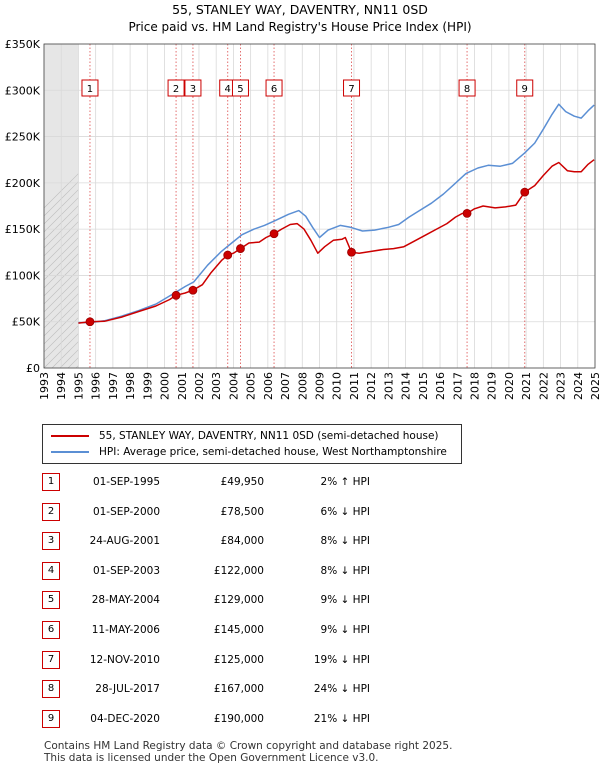 This screenshot has height=770, width=600. Describe the element at coordinates (216, 386) in the screenshot. I see `x-tick-label: 2003` at that location.